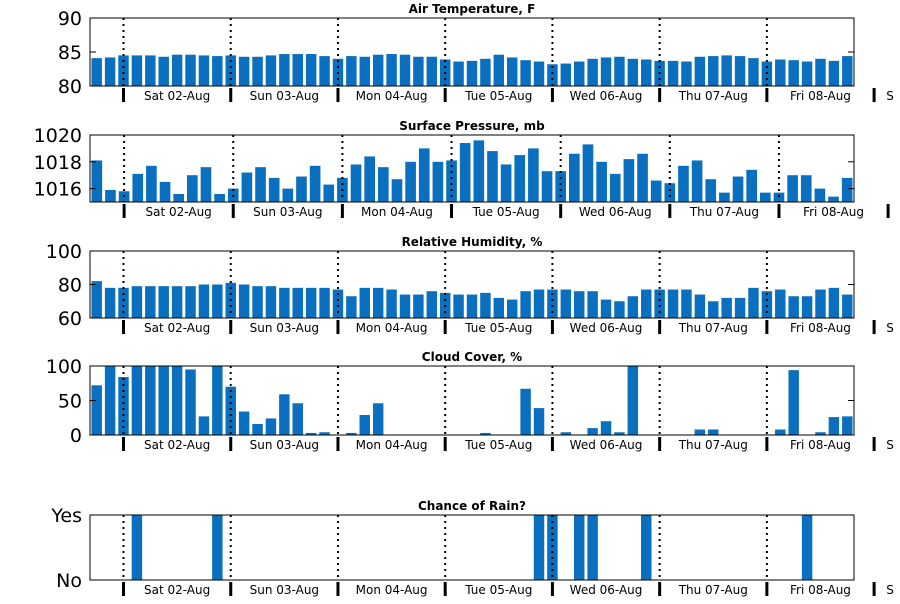  I want to click on x-tick-label: Tue 05-Aug, so click(498, 96).